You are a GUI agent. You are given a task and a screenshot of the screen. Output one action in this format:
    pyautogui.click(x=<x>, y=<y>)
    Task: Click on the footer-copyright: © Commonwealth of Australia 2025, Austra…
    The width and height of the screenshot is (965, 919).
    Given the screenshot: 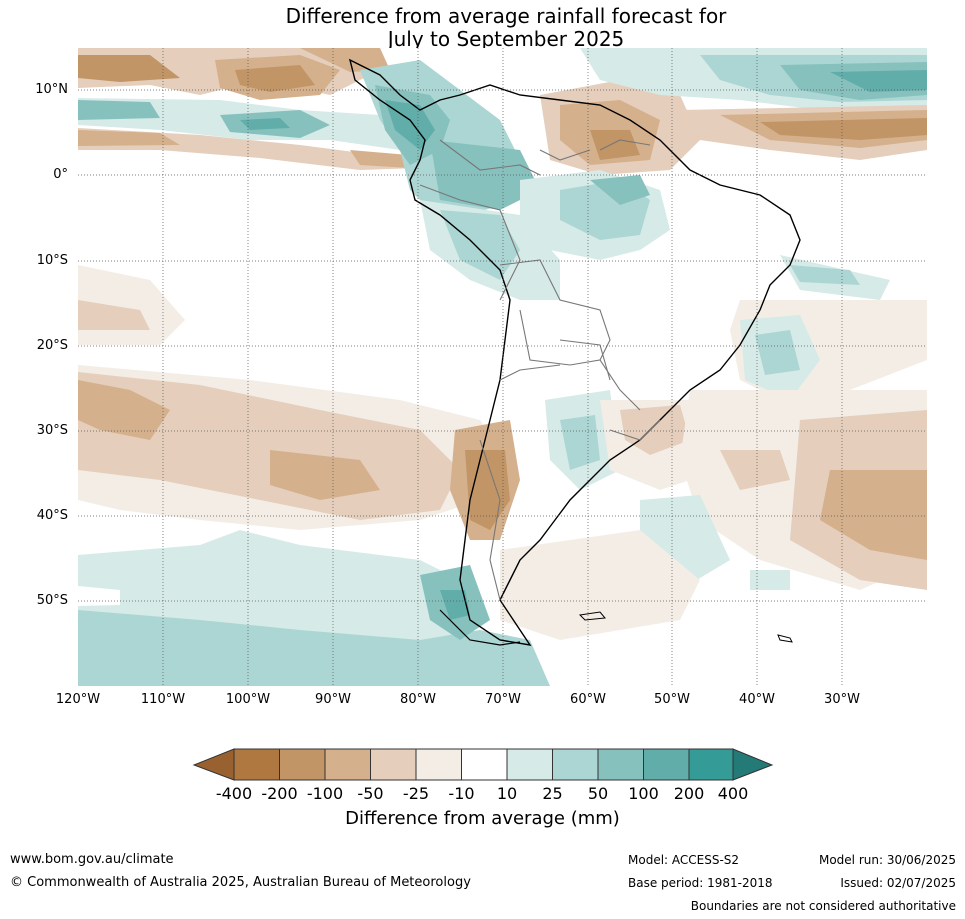 What is the action you would take?
    pyautogui.click(x=240, y=882)
    